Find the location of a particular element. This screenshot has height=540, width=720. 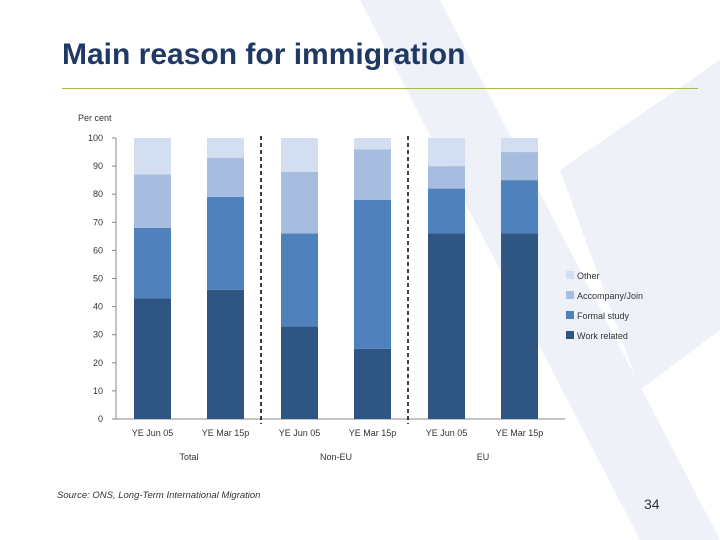

y-tick-label: 80 is located at coordinates (98, 194).